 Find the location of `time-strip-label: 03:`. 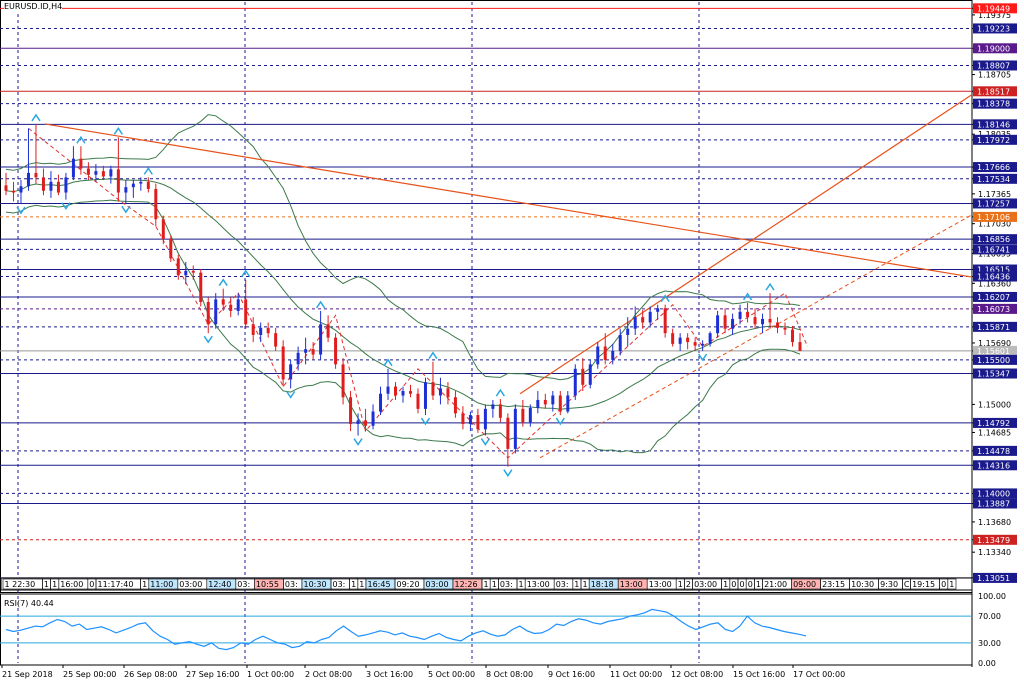

time-strip-label: 03: is located at coordinates (339, 584).